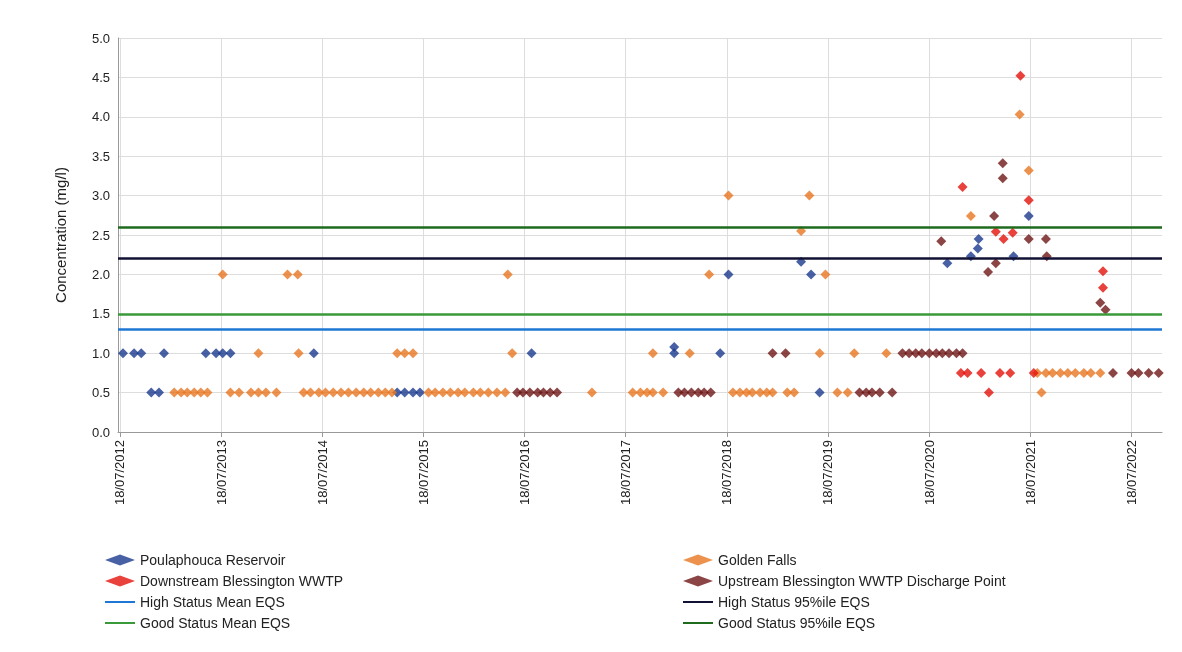 This screenshot has height=652, width=1182. Describe the element at coordinates (242, 581) in the screenshot. I see `legend-label: Downstream Blessington WWTP` at that location.